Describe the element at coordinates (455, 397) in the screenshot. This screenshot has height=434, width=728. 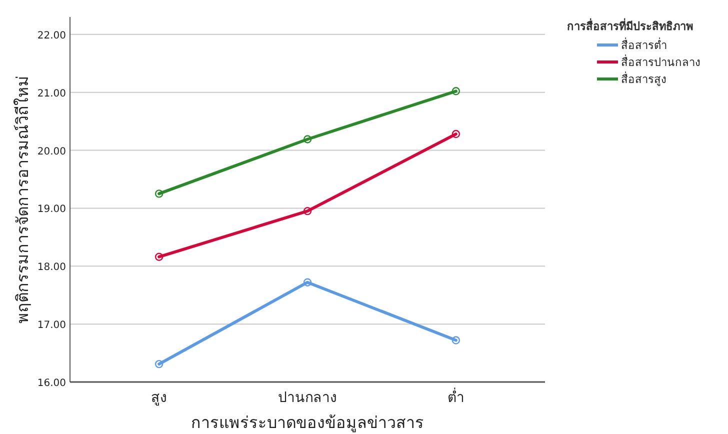
I see `x-tick-label: ต่ำ` at that location.